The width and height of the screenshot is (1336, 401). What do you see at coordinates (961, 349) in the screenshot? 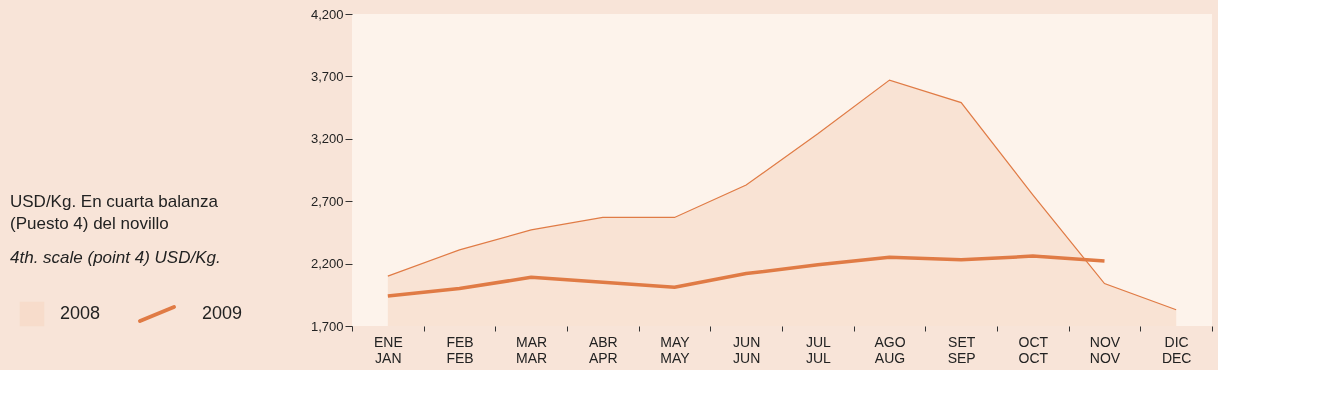
I see `x-tick-label: SET SEP` at bounding box center [961, 349].